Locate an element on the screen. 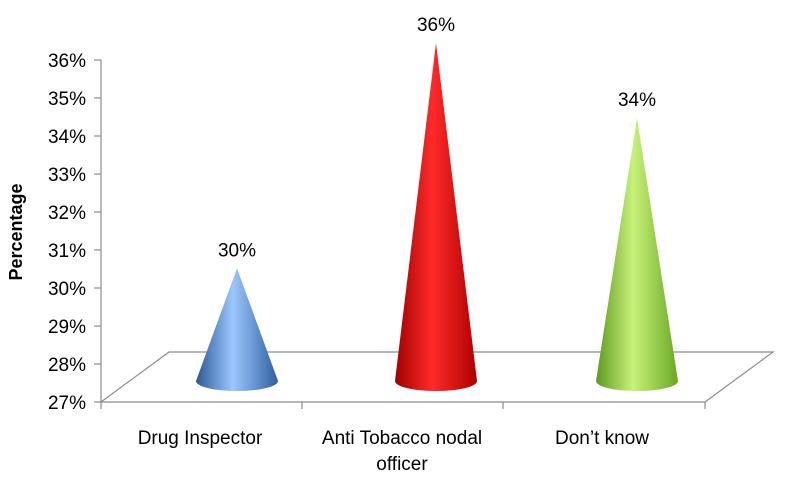 This screenshot has width=788, height=488. x-category-label: Don’t know is located at coordinates (602, 438).